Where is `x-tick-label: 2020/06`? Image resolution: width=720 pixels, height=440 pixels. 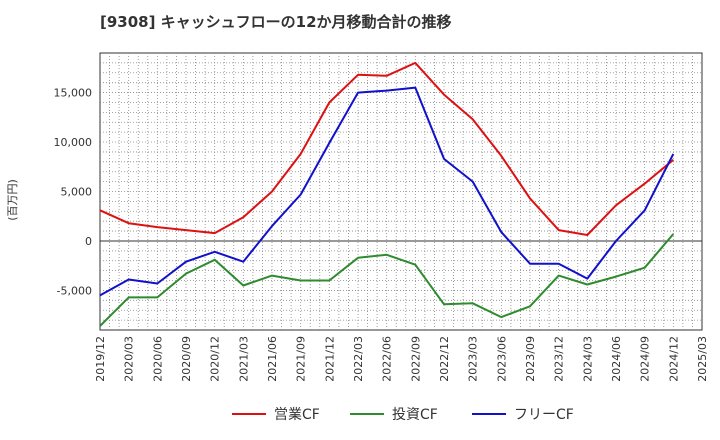
x-tick-label: 2020/06 is located at coordinates (157, 359).